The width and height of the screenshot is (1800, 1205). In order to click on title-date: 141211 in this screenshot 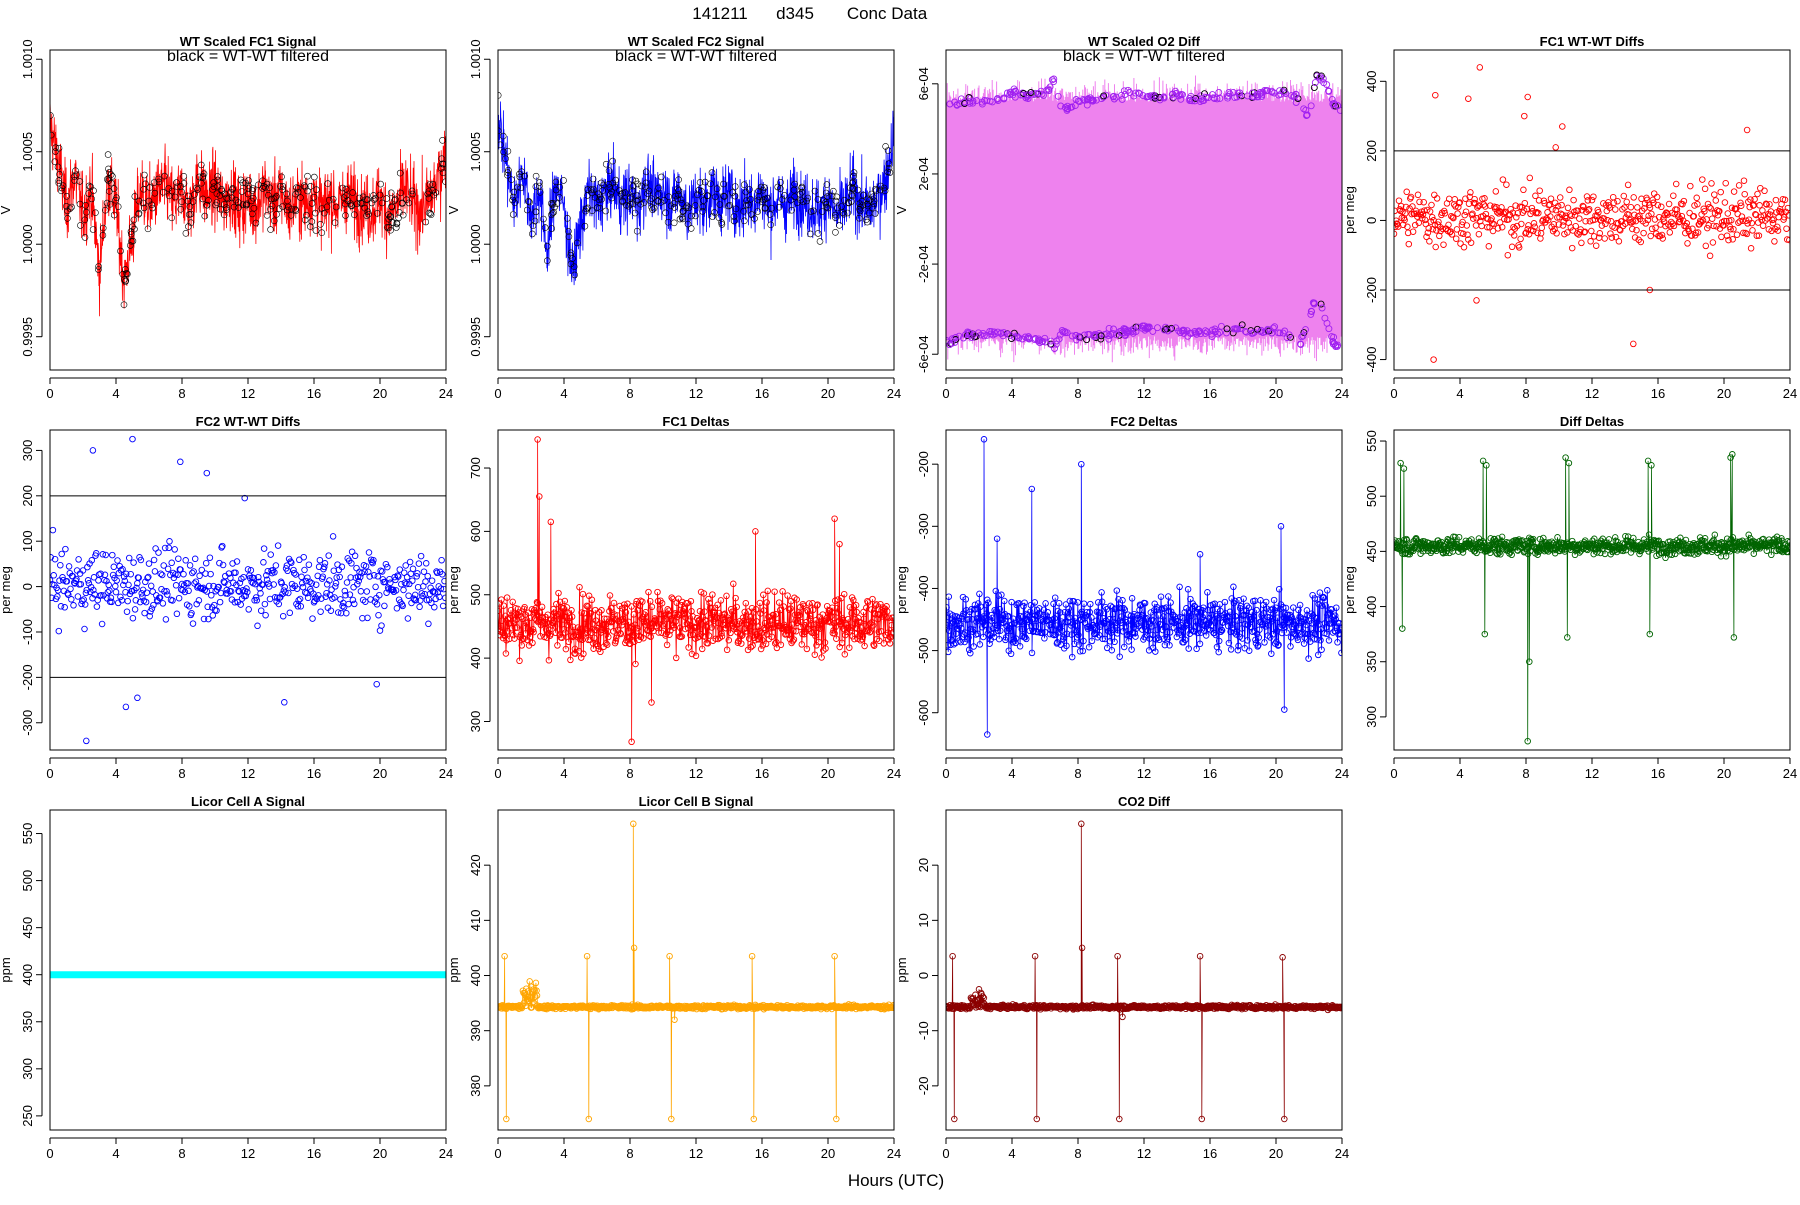, I will do `click(719, 13)`.